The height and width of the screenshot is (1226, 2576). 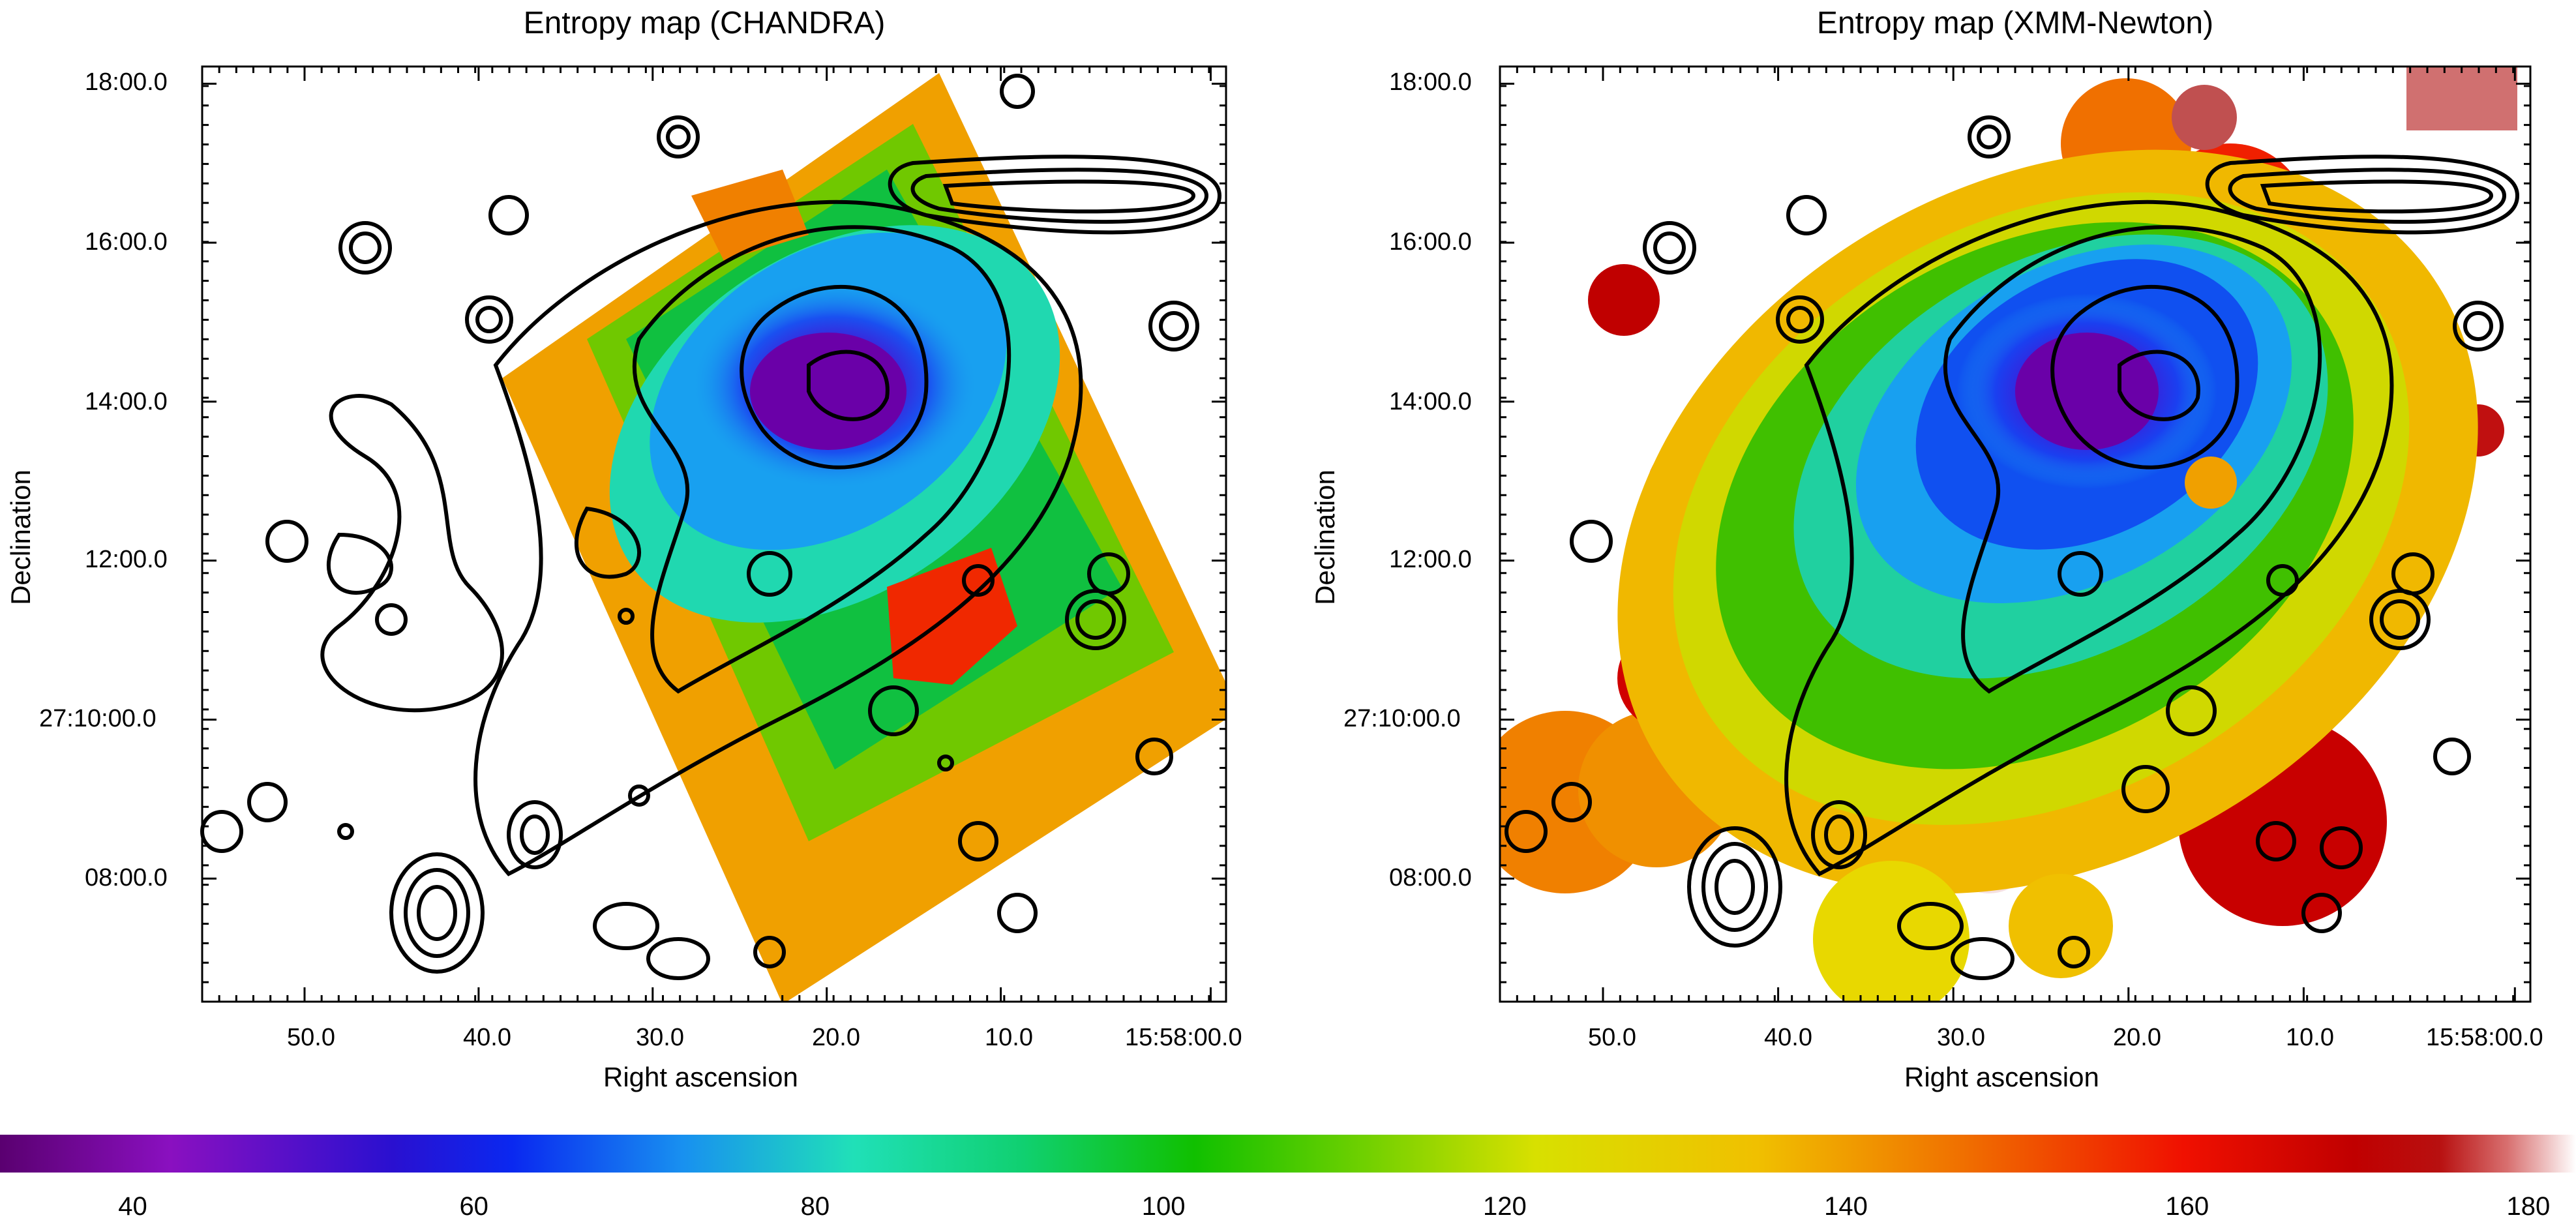 I want to click on right-ytick-6: 08:00.0, so click(x=1430, y=877).